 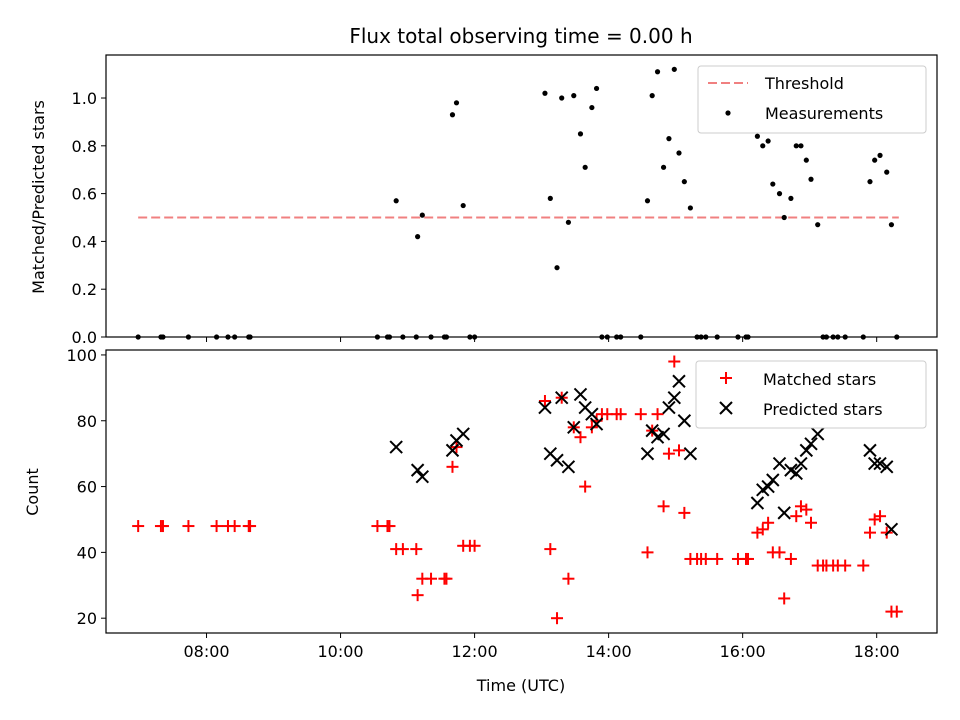 I want to click on legend-measurements-swatch, so click(x=728, y=113).